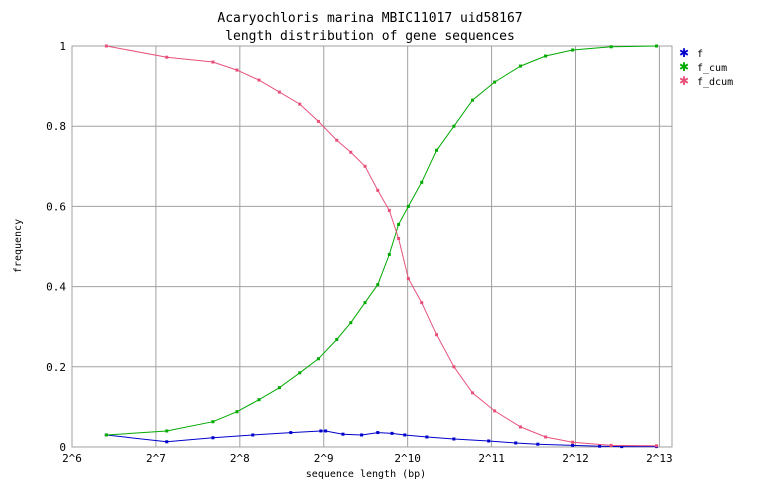 The image size is (762, 498). Describe the element at coordinates (407, 458) in the screenshot. I see `x-tick-label: 2^10` at that location.